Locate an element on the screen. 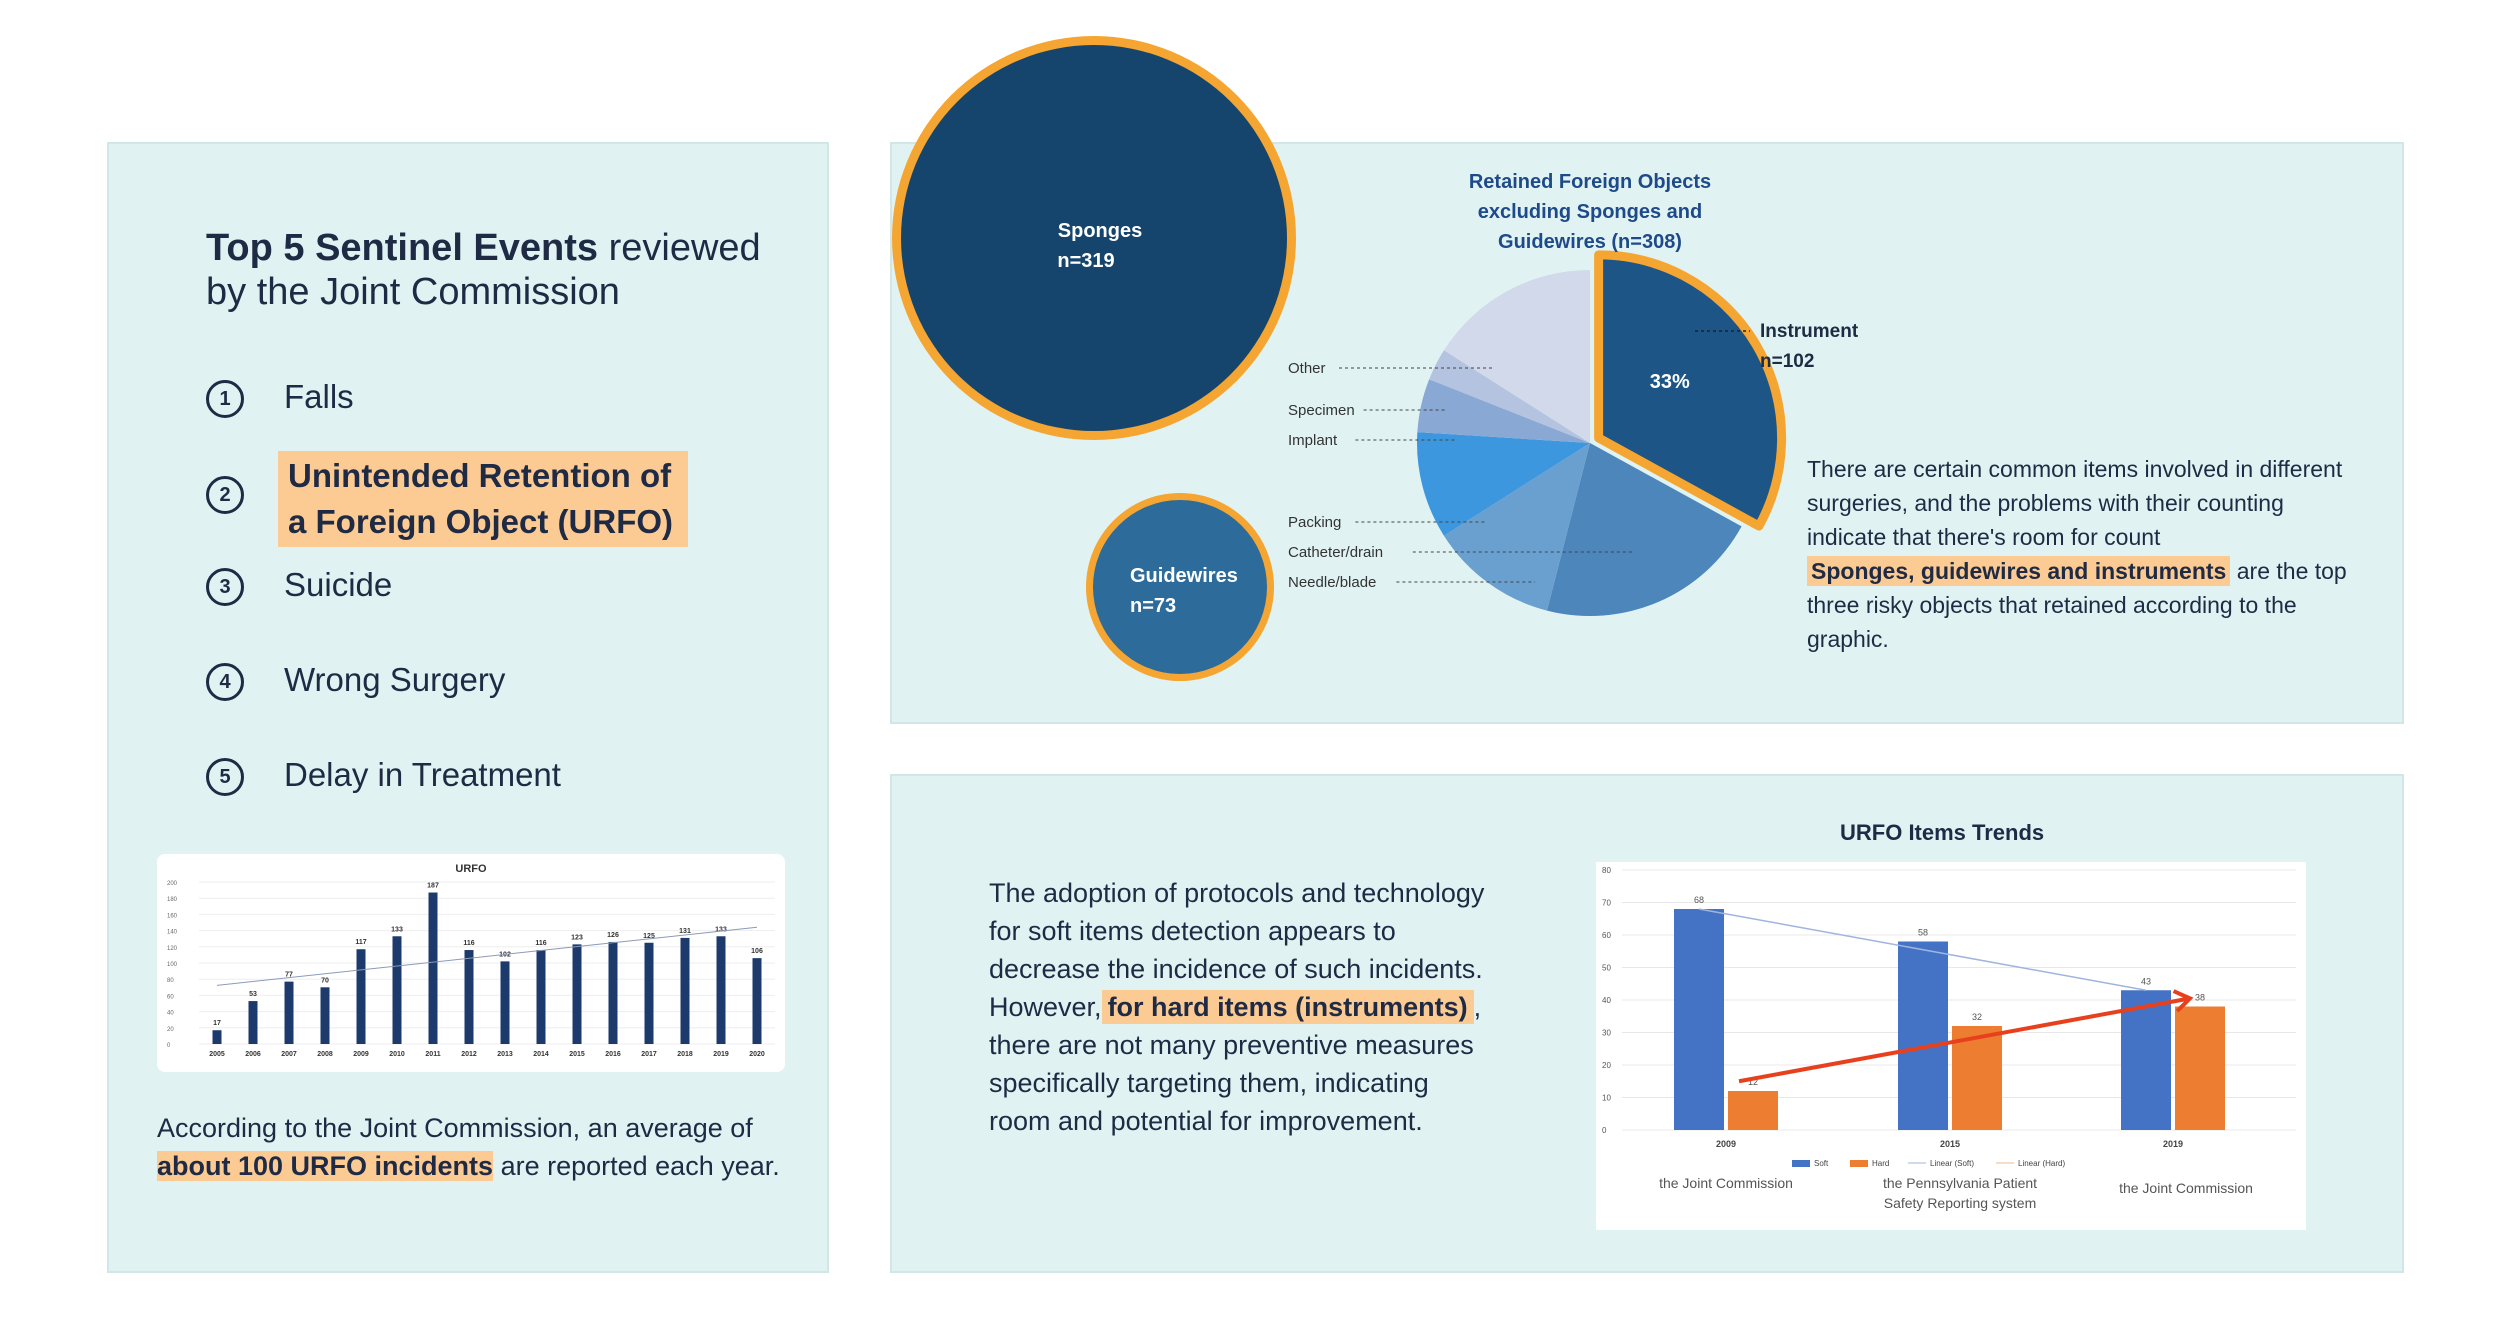  urfo-xtick: 2010 is located at coordinates (397, 1054).